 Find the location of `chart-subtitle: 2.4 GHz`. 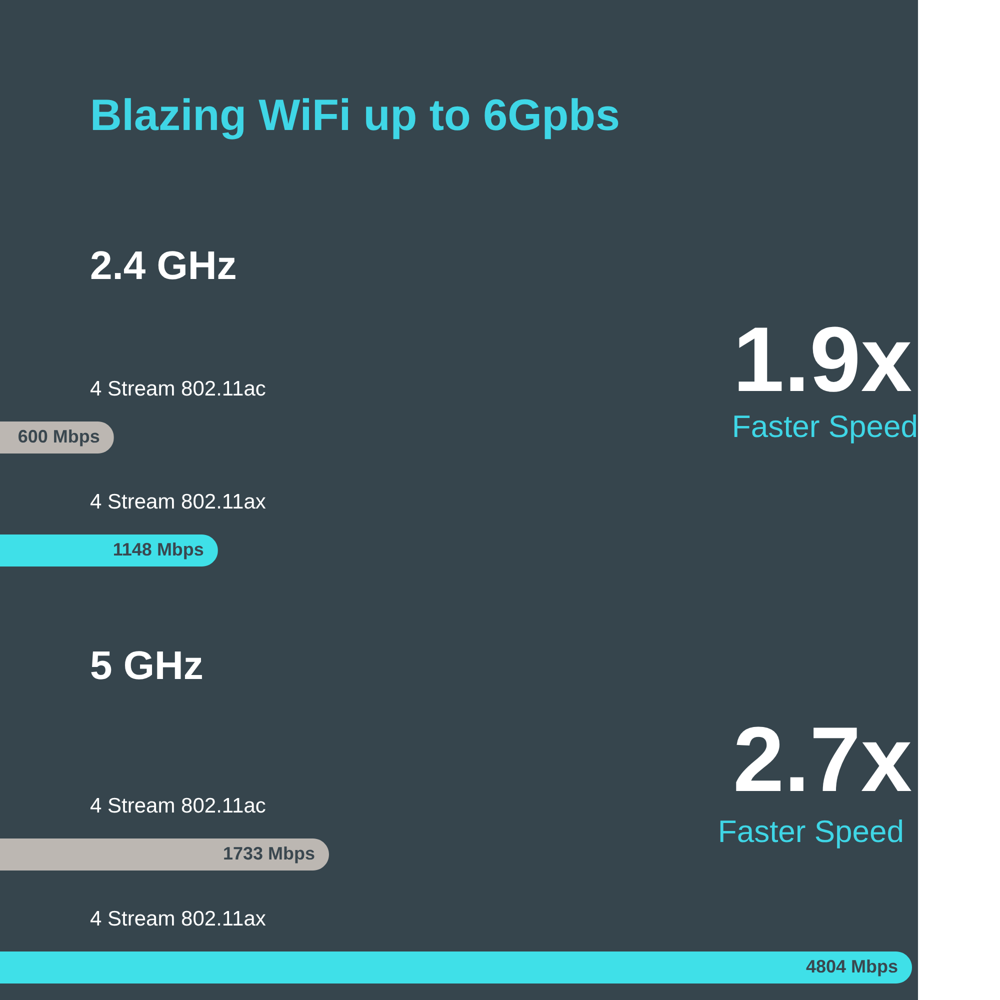

chart-subtitle: 2.4 GHz is located at coordinates (163, 266).